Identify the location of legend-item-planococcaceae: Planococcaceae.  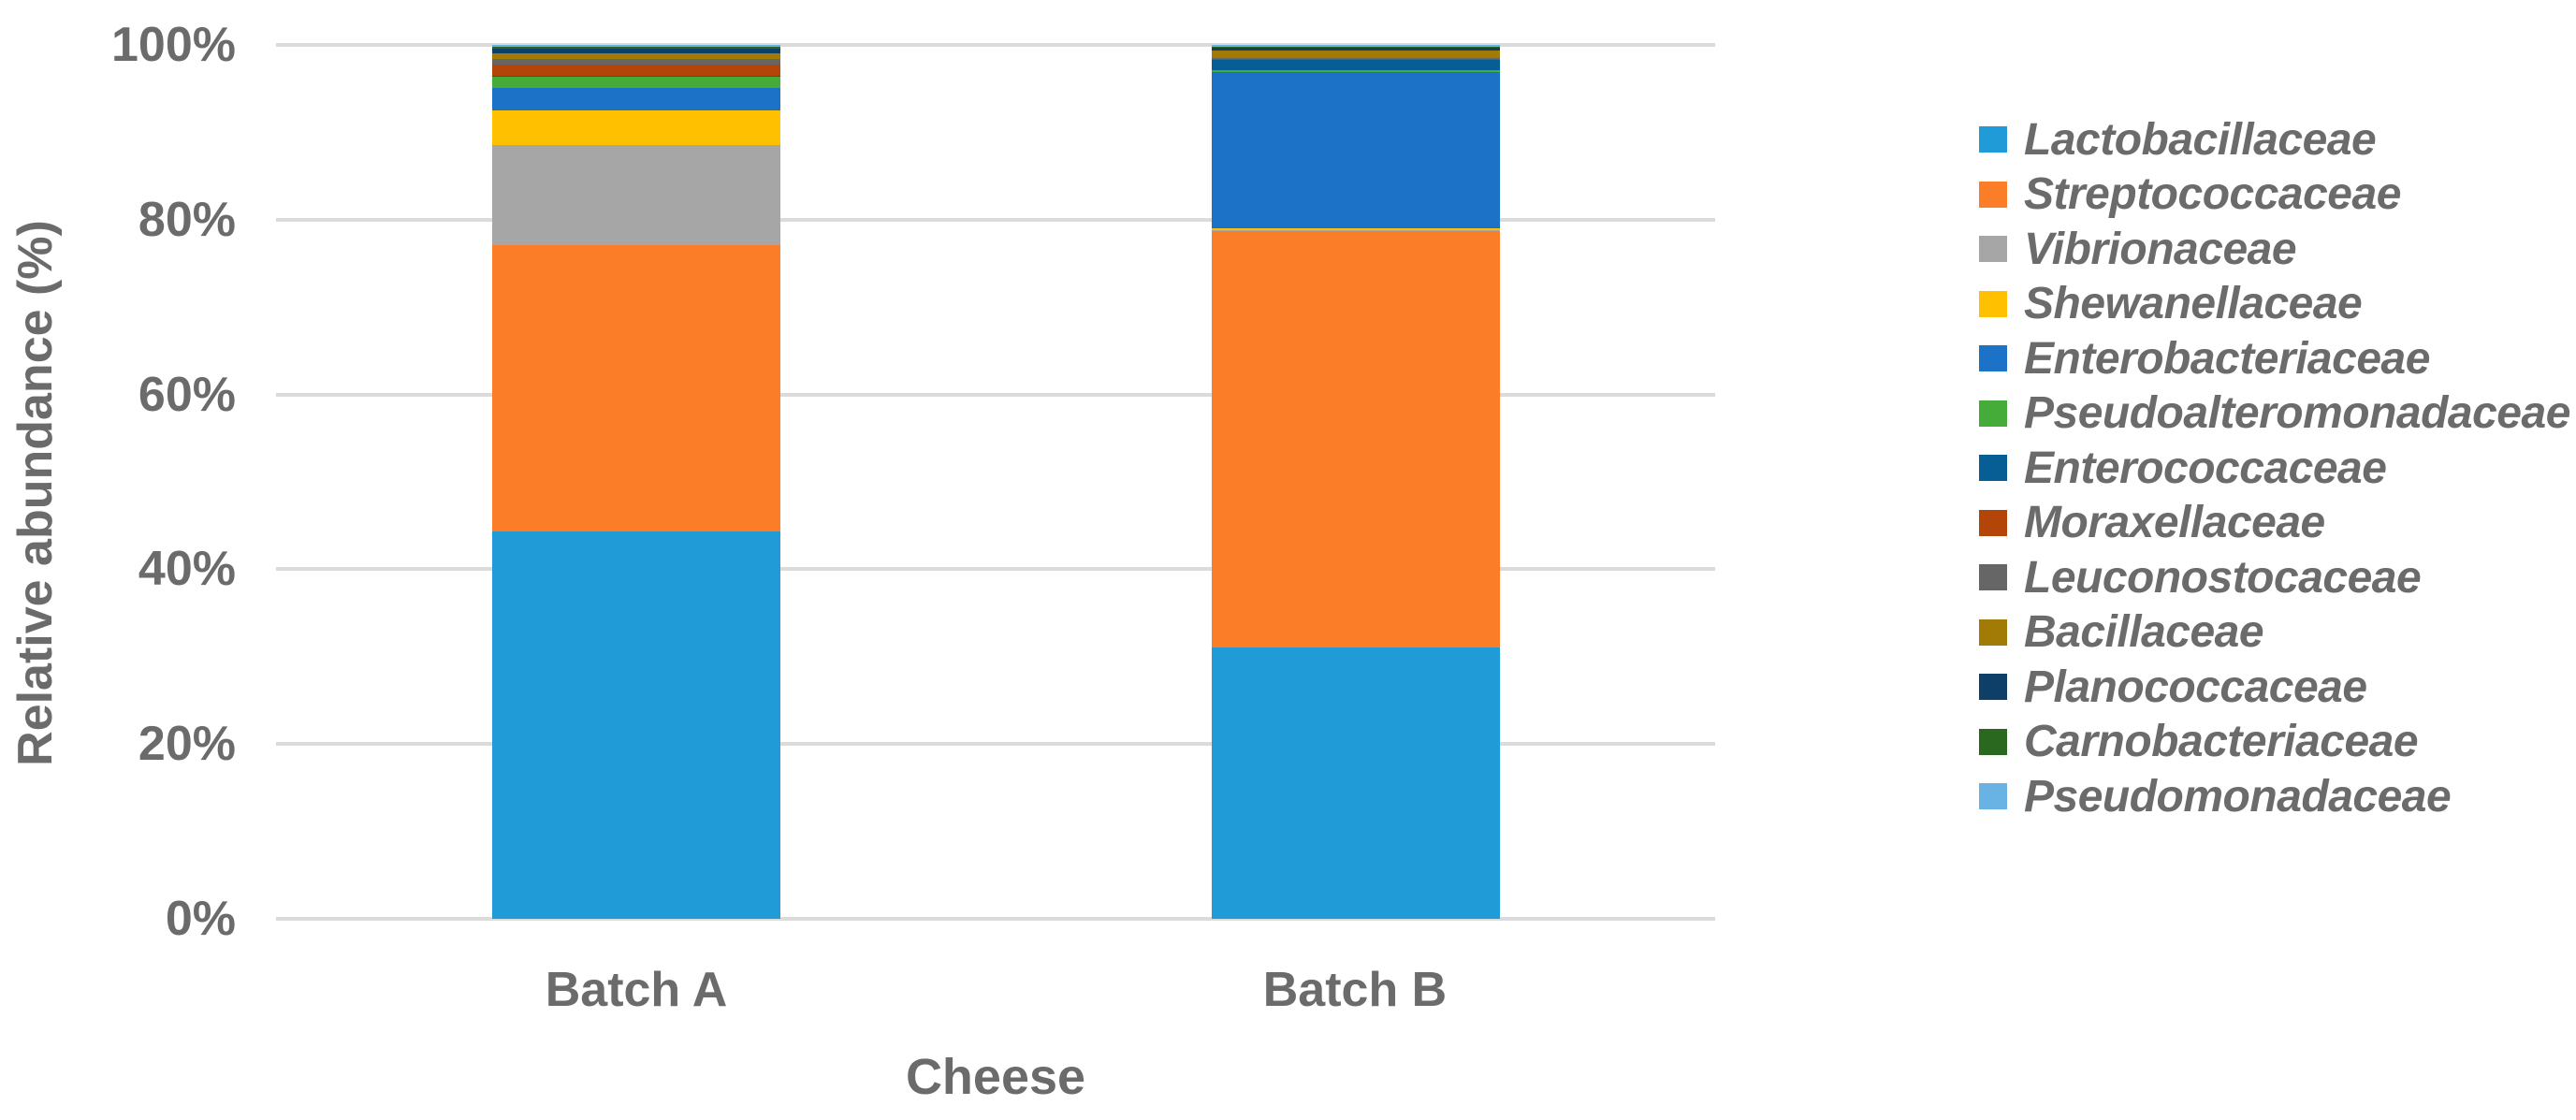
(2274, 688).